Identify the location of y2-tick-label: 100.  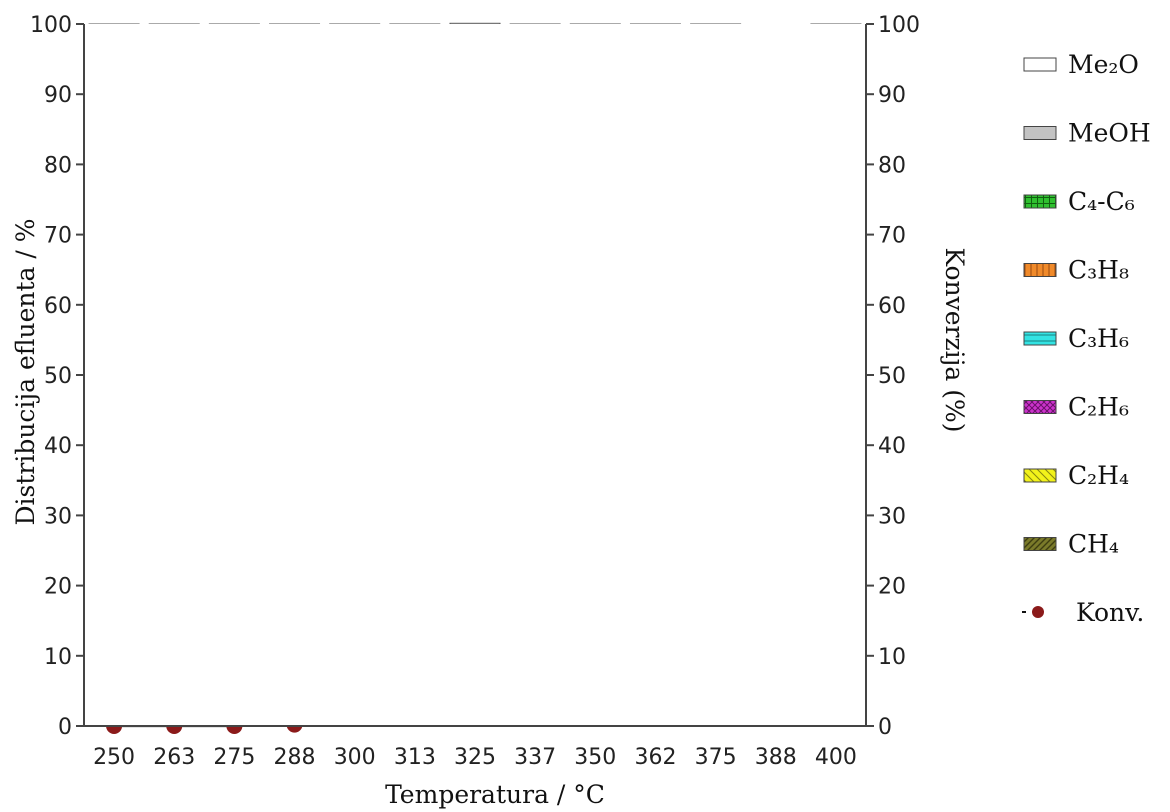
(899, 25).